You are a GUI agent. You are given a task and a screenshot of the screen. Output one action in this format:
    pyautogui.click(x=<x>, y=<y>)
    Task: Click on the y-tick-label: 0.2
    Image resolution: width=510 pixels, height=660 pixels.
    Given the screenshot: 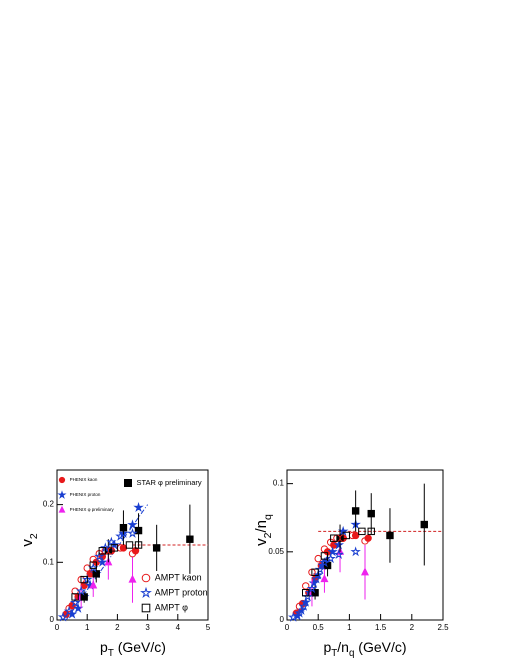 What is the action you would take?
    pyautogui.click(x=49, y=504)
    